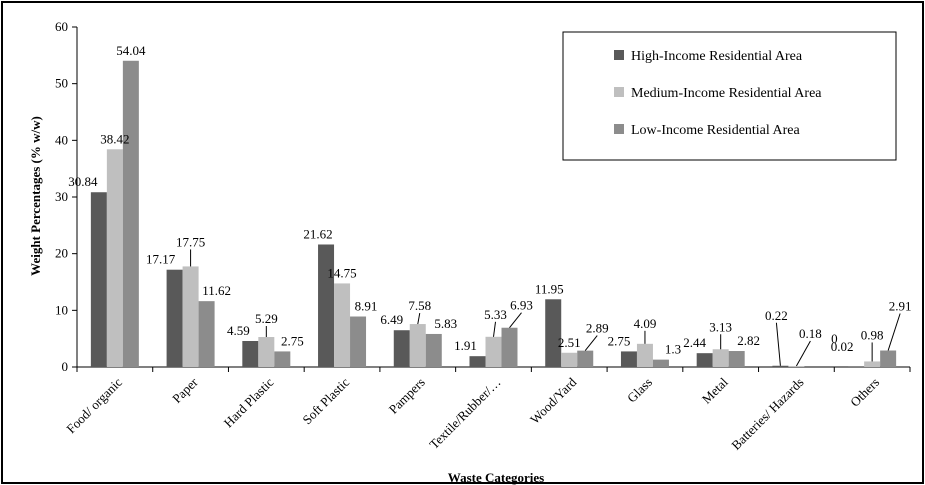 This screenshot has width=925, height=485. I want to click on y-tick-label: 40, so click(61, 139).